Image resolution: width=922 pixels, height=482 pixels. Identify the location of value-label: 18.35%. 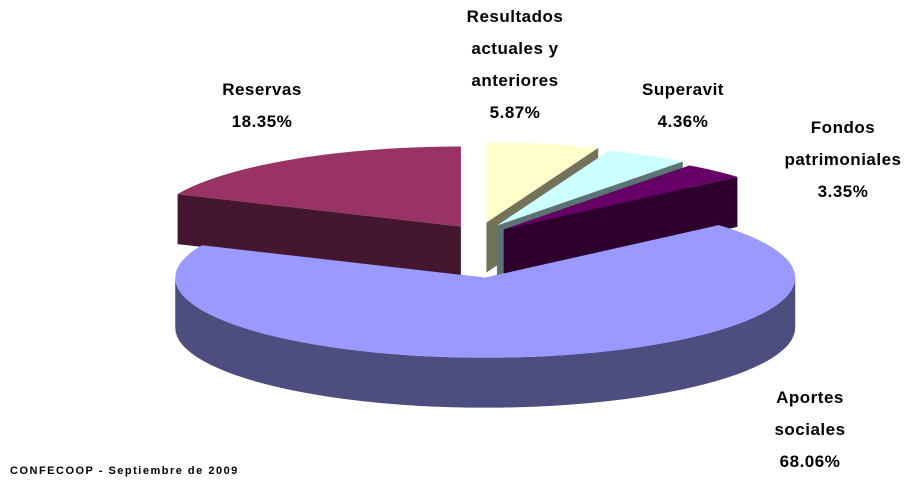
(262, 121).